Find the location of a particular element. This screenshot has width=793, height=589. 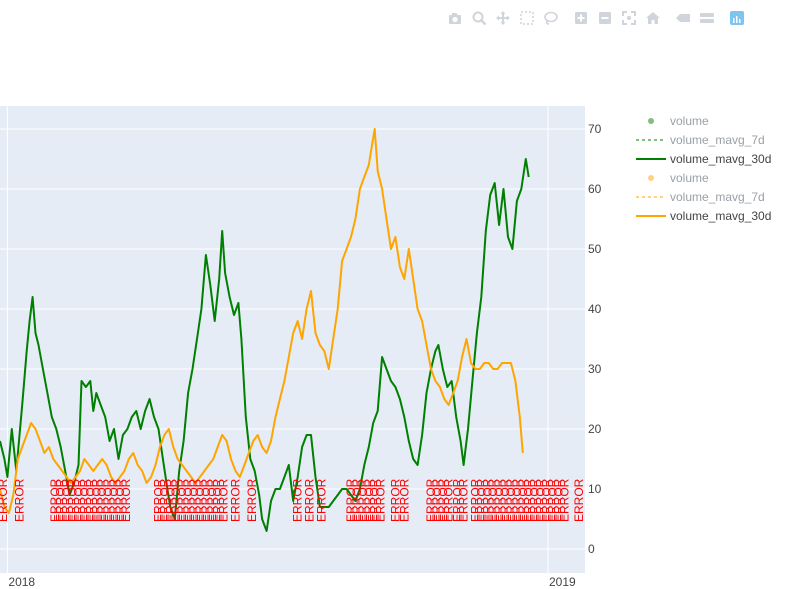

hover-compare-button is located at coordinates (707, 18).